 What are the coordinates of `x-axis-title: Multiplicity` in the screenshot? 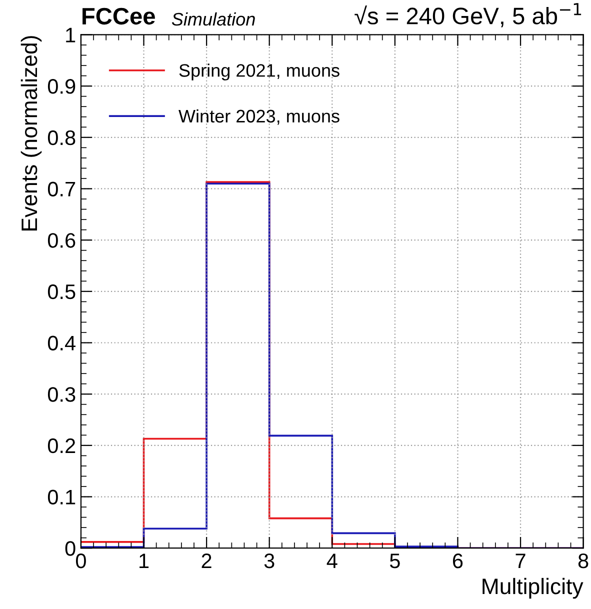 It's located at (533, 588).